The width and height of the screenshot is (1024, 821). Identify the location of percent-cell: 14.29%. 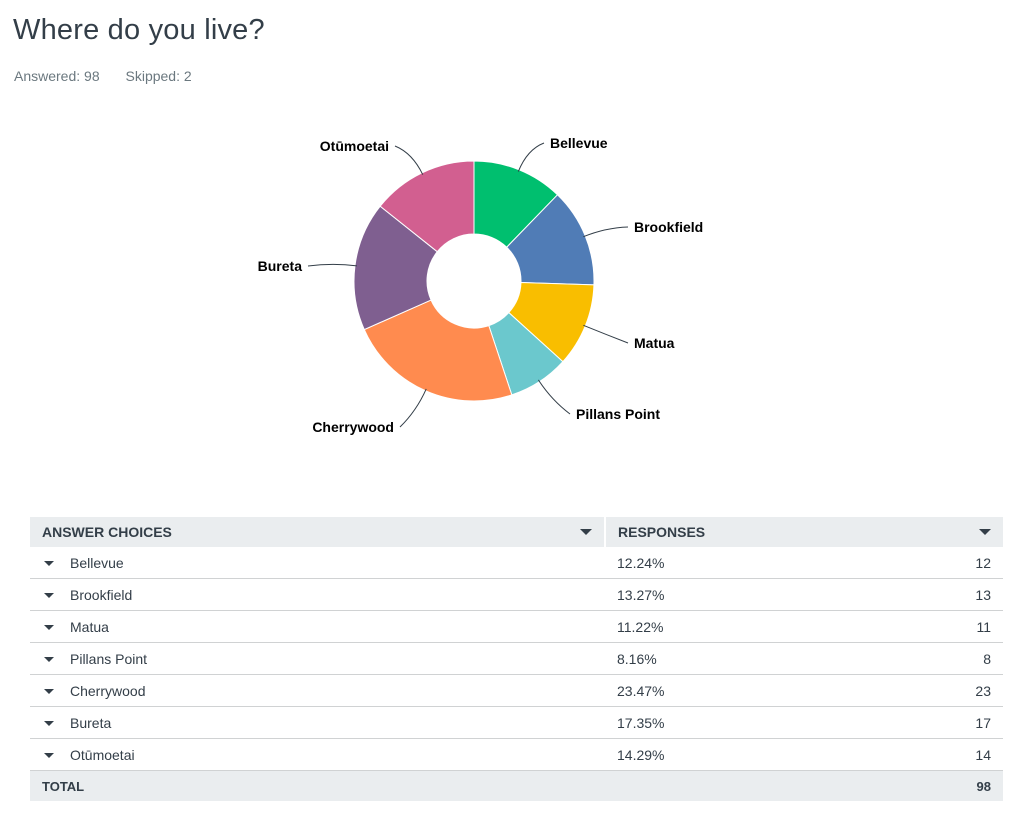
(733, 754).